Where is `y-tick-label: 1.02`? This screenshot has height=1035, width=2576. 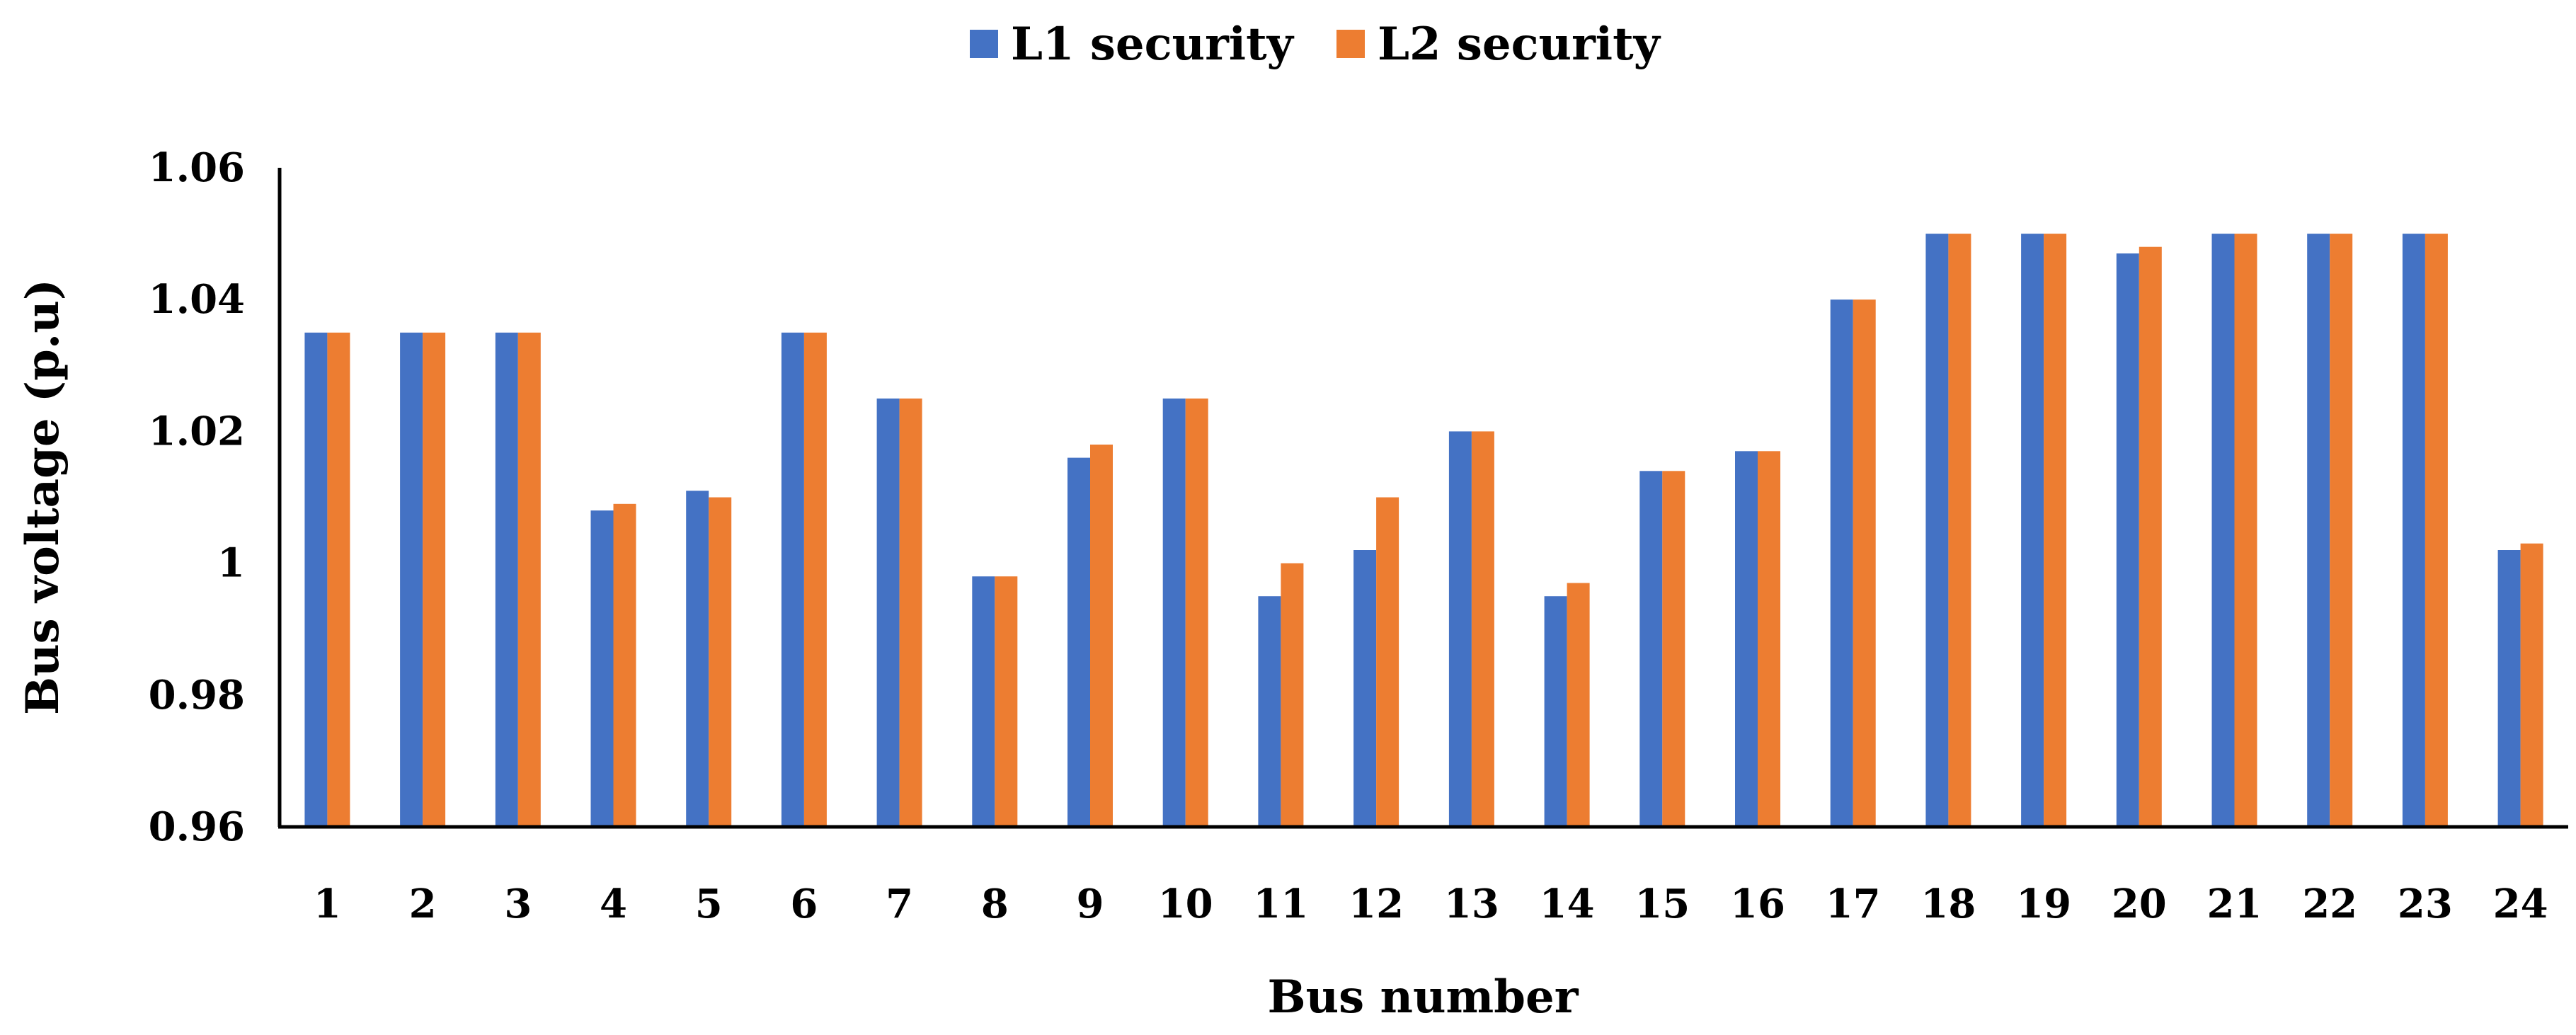 y-tick-label: 1.02 is located at coordinates (197, 431).